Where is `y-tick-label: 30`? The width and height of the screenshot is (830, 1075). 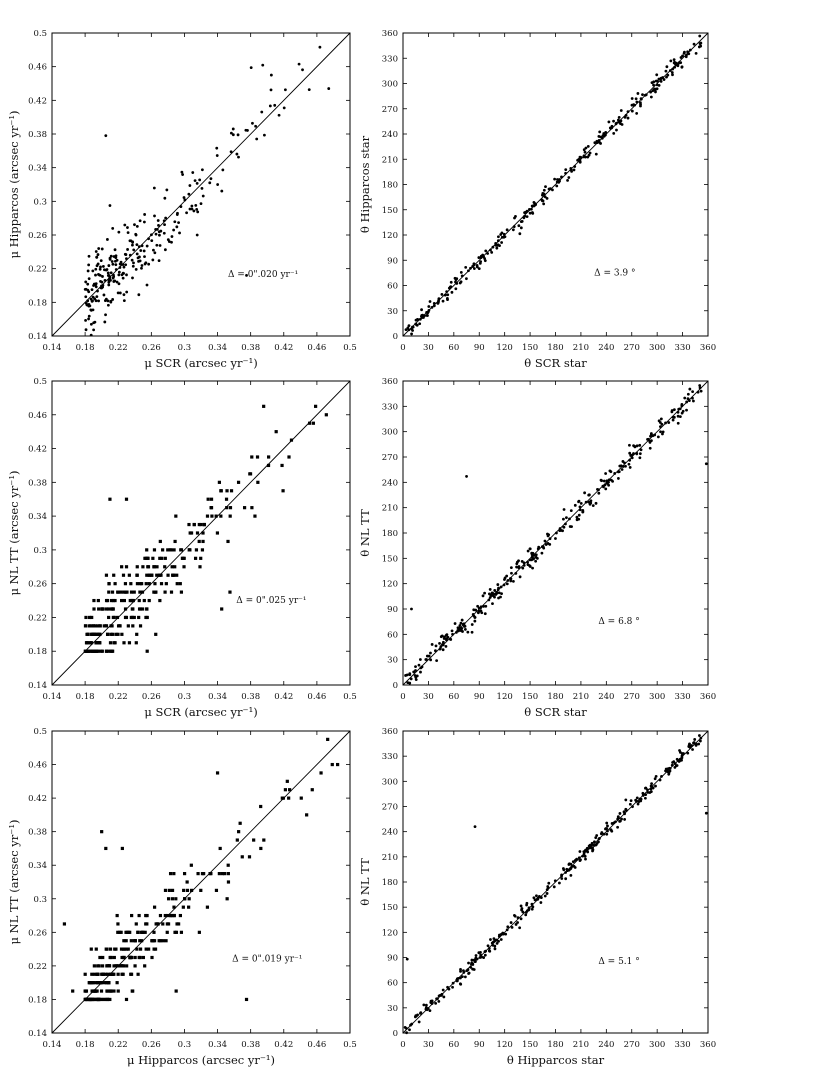 y-tick-label: 30 is located at coordinates (392, 312).